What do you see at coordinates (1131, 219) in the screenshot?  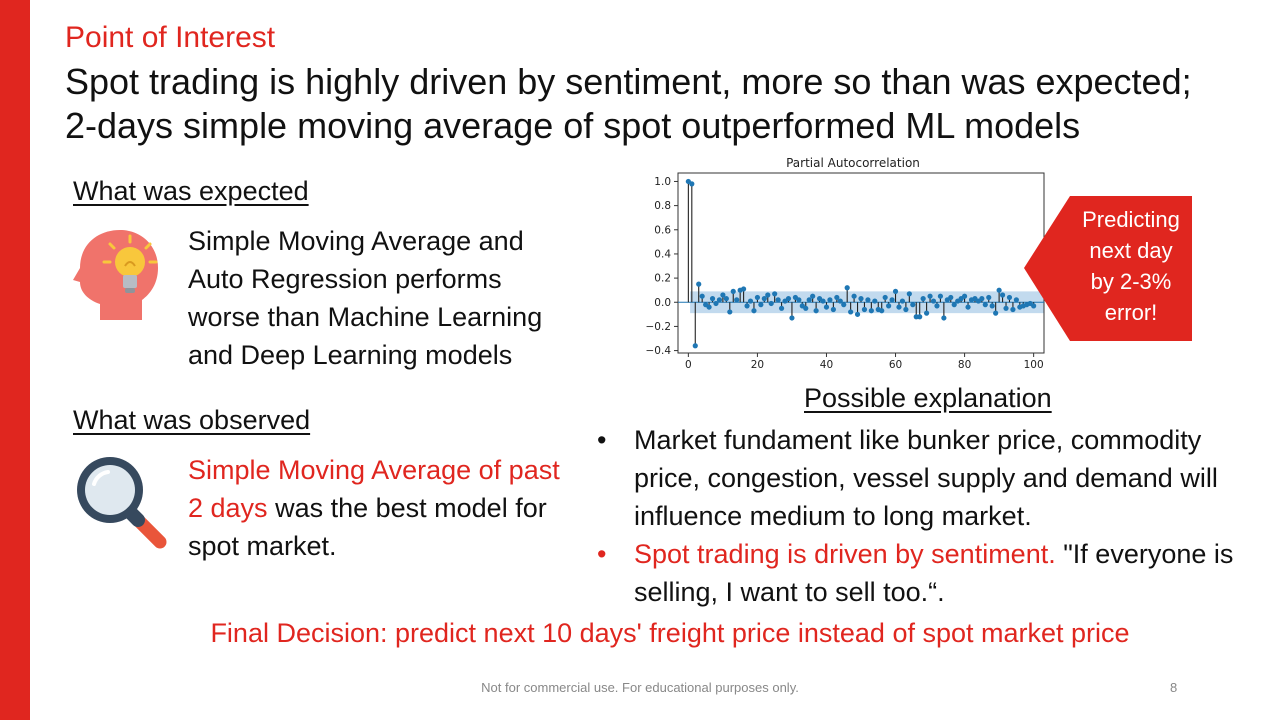 I see `callout-line: Predicting` at bounding box center [1131, 219].